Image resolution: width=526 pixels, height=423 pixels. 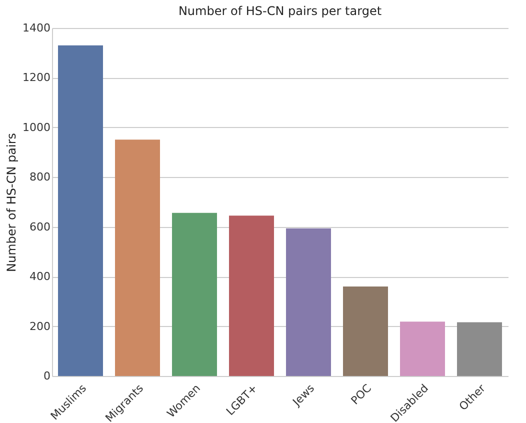 I want to click on y-axis-title: Number of HS-CN pairs, so click(x=11, y=202).